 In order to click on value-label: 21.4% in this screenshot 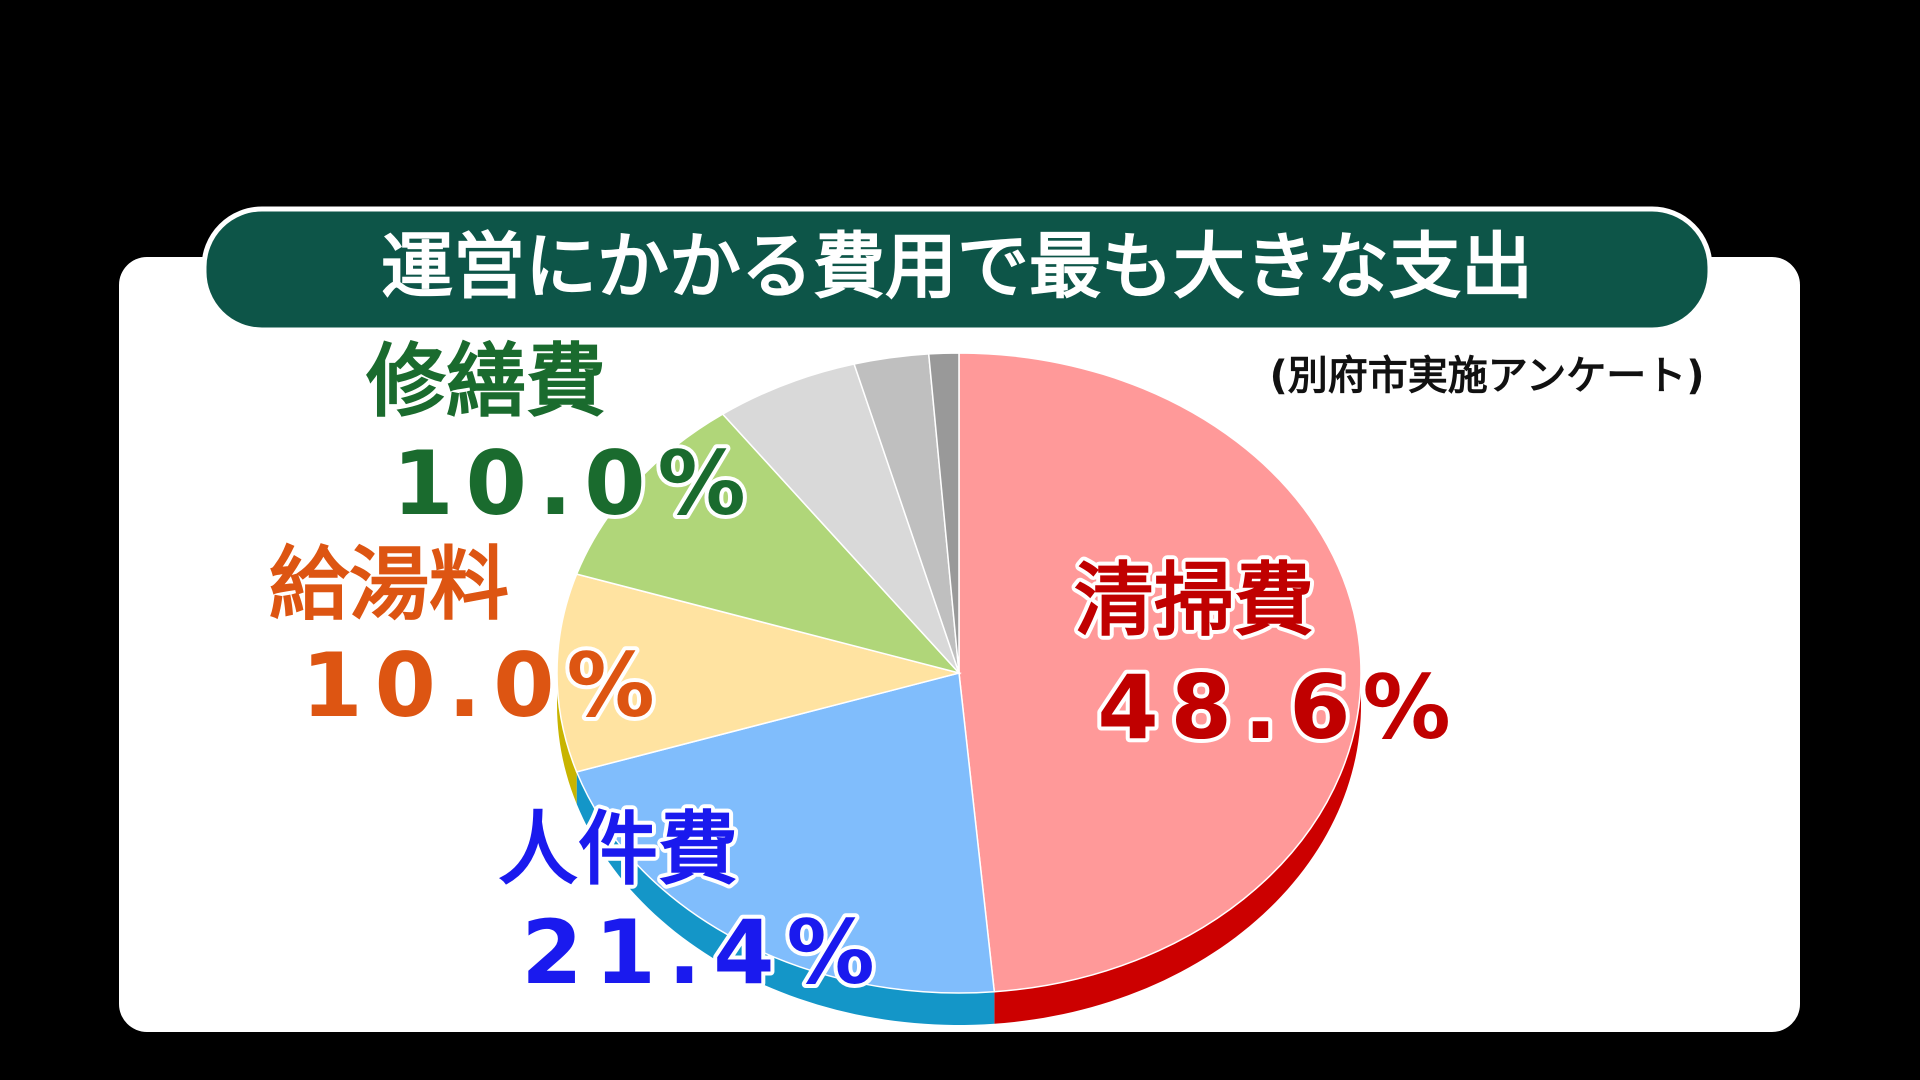, I will do `click(703, 952)`.